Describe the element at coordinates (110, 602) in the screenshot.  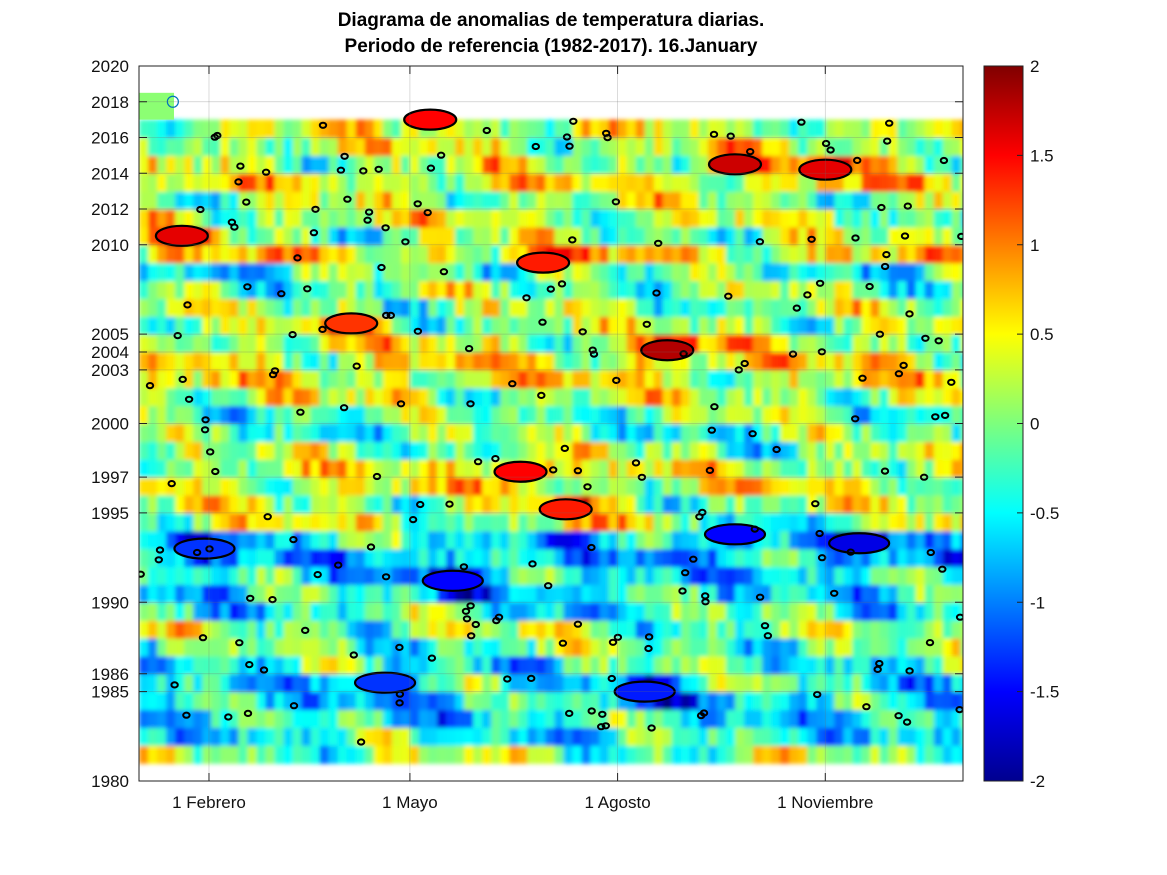
I see `y-tick-label: 1990` at that location.